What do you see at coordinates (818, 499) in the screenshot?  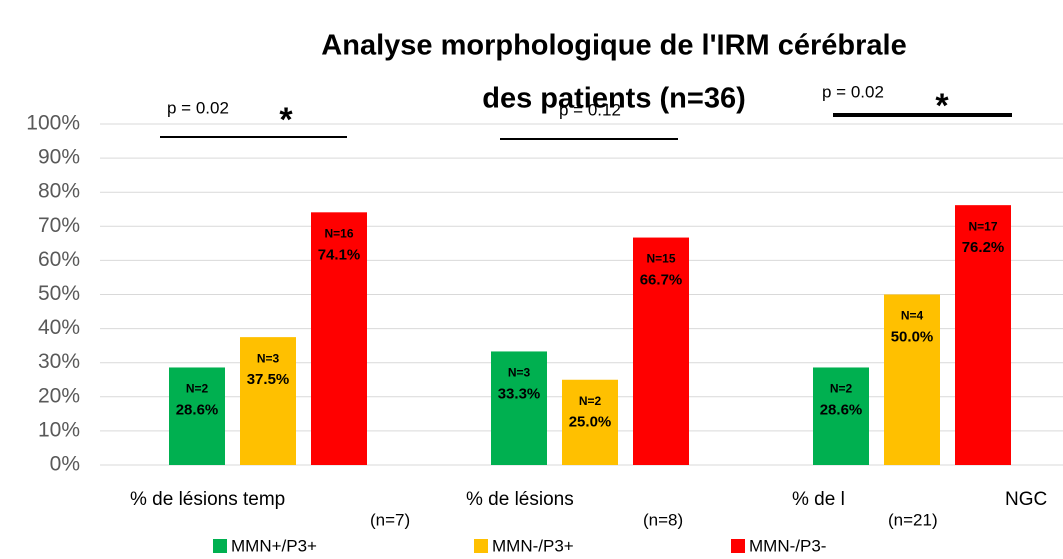 I see `x-tick-label: % de l` at bounding box center [818, 499].